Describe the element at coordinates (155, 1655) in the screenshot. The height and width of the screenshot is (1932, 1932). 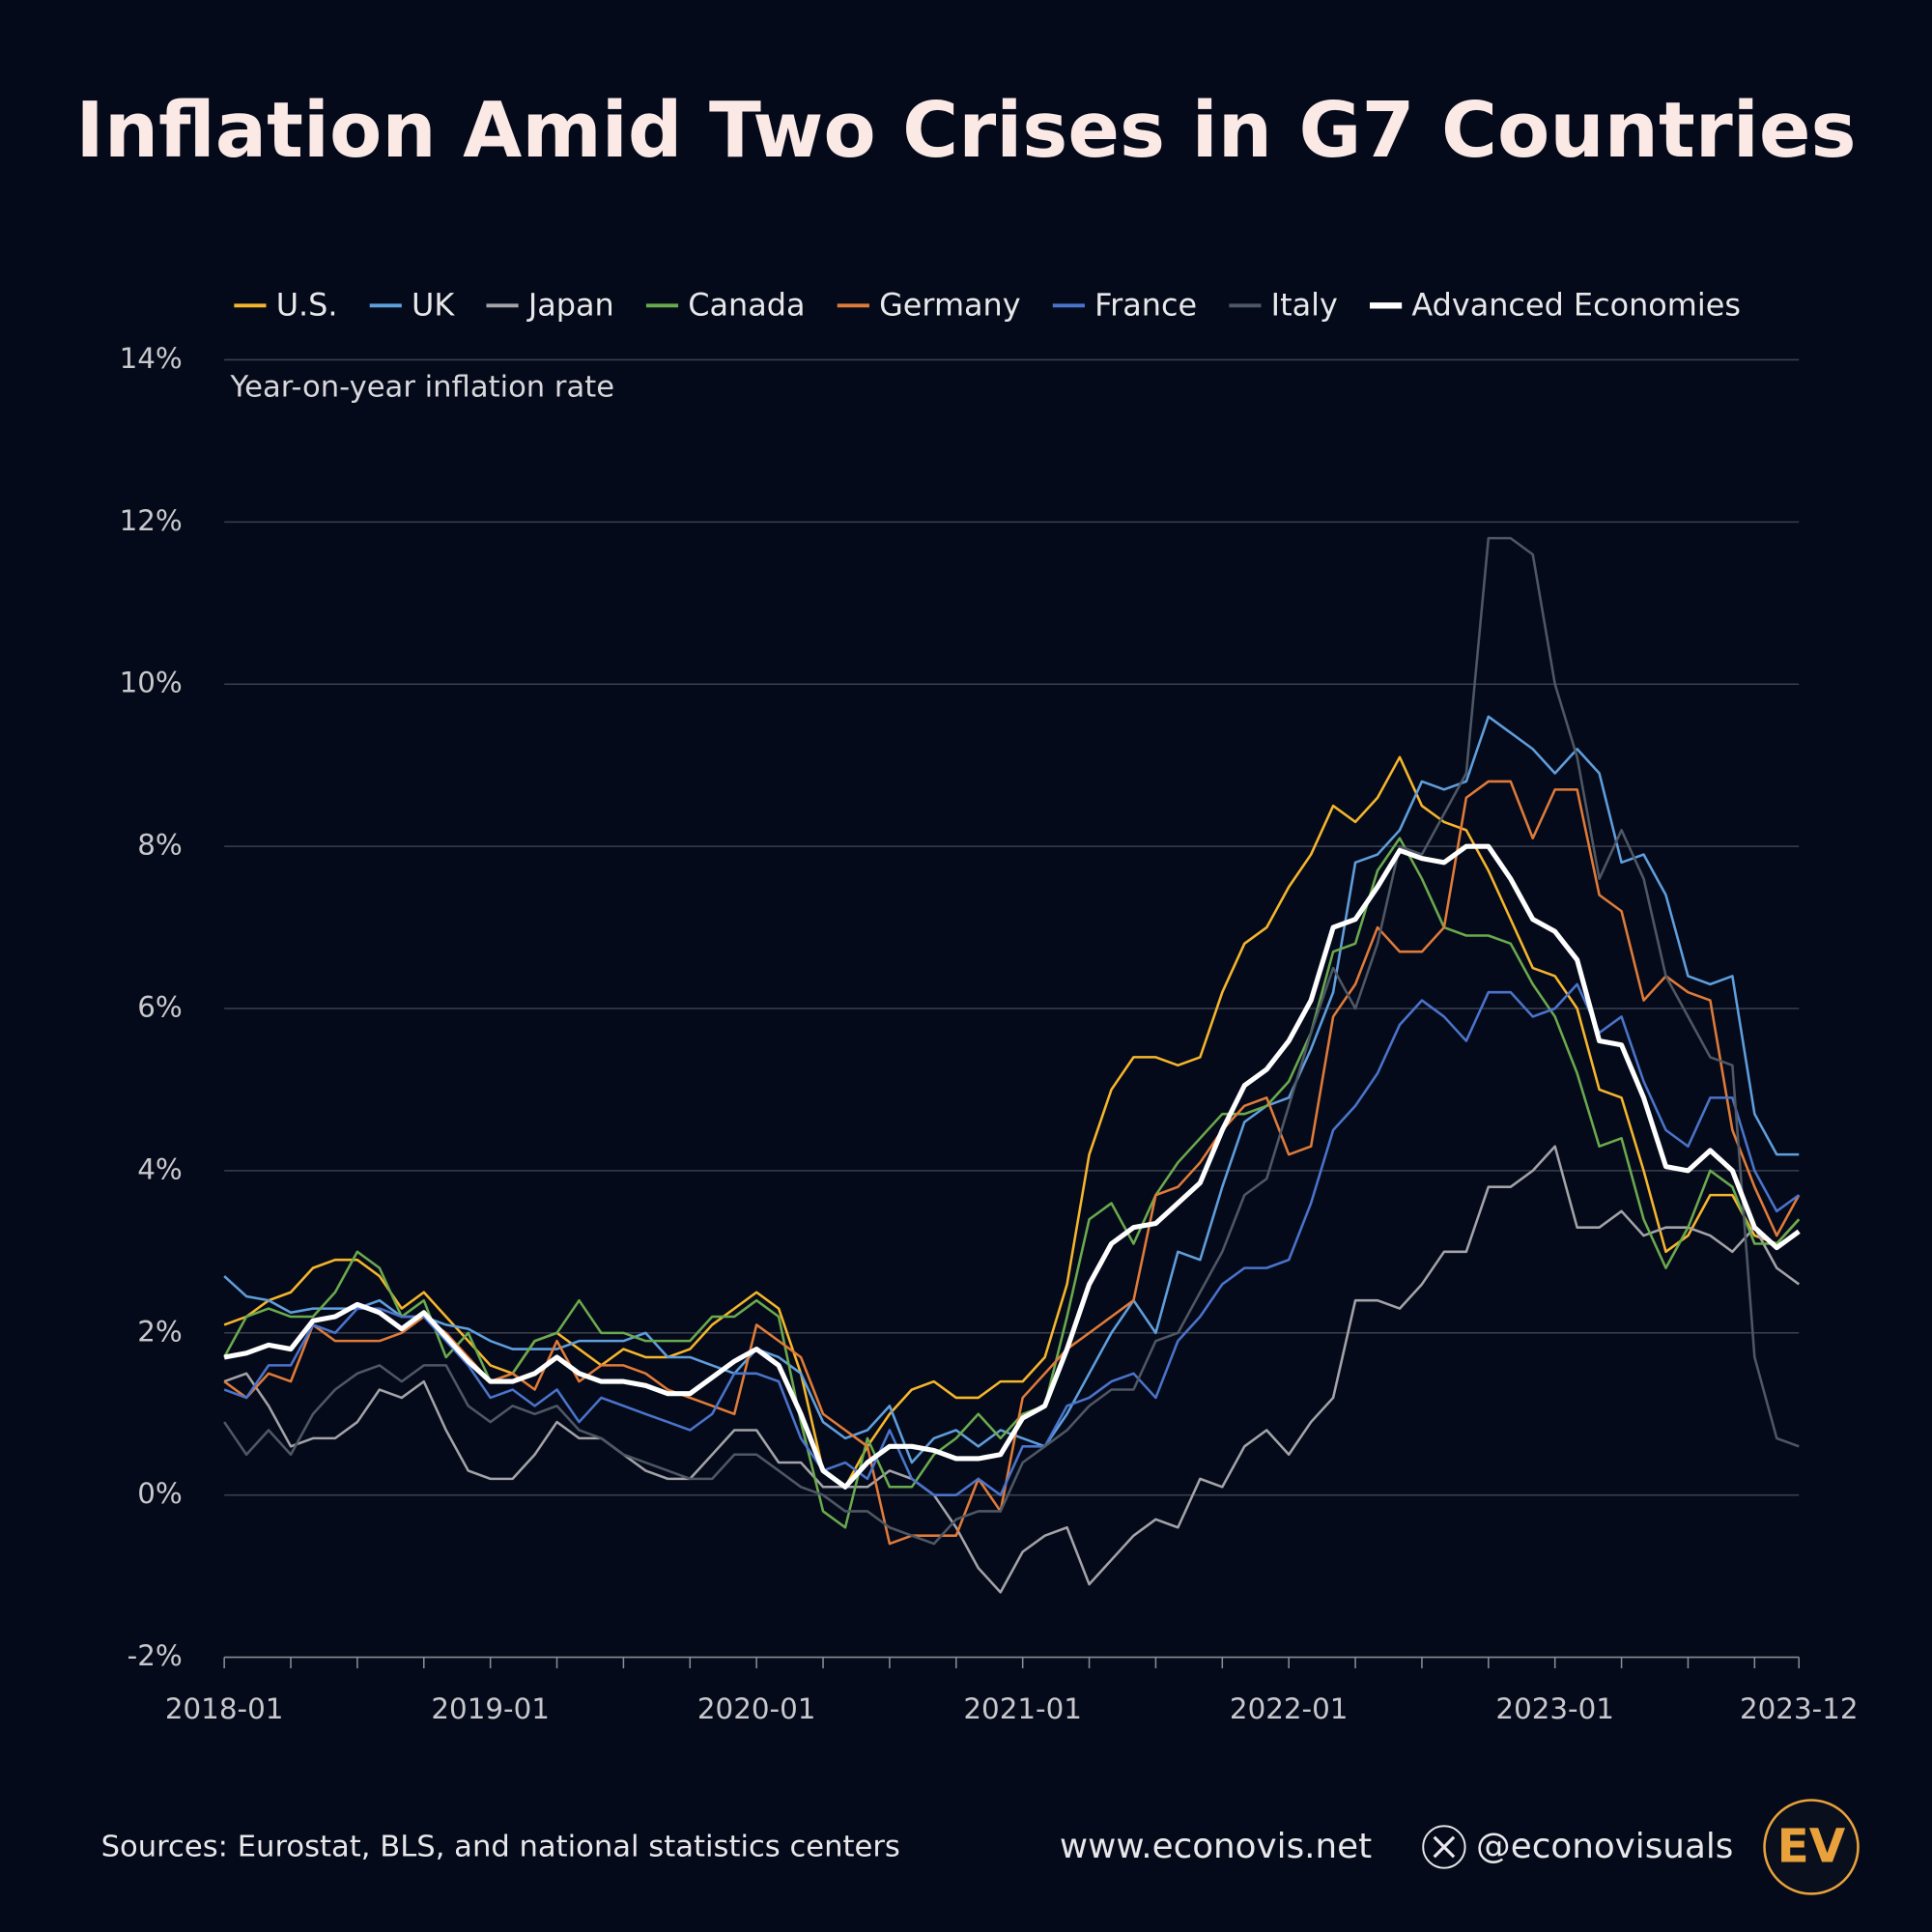
I see `y-tick-label: -2%` at that location.